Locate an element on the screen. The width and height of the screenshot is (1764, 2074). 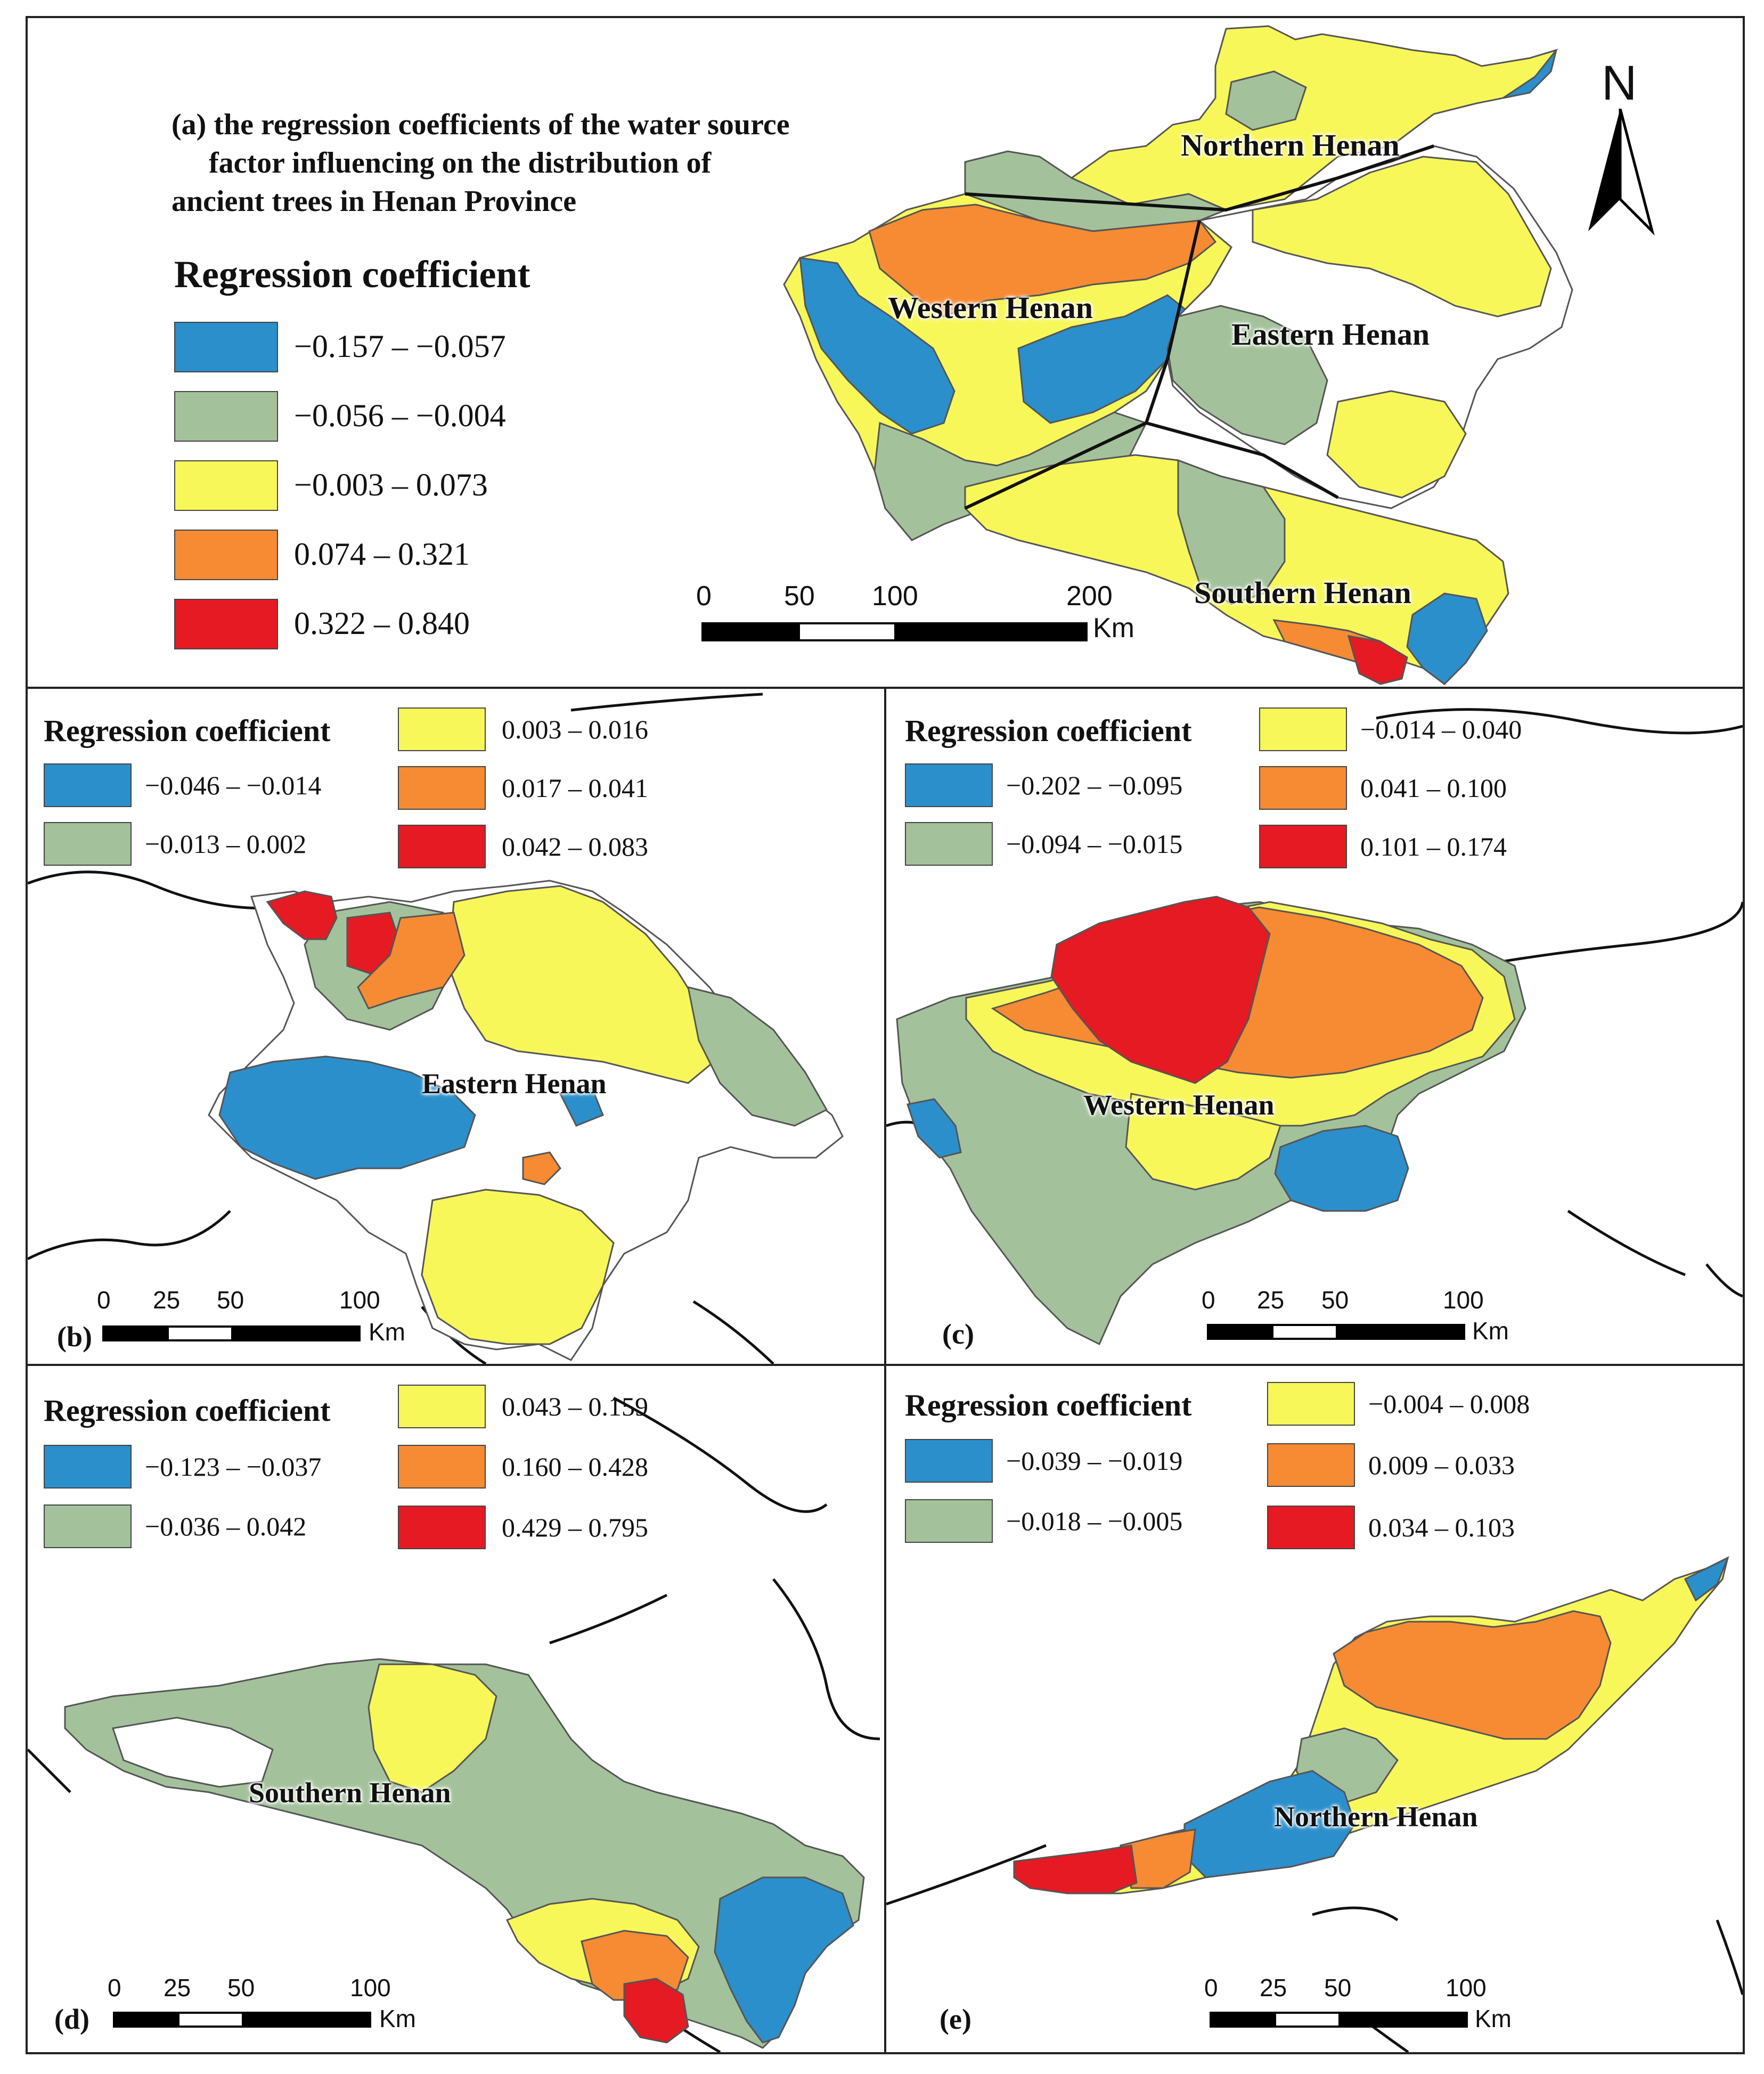
southern-henan-blue is located at coordinates (784, 1960).